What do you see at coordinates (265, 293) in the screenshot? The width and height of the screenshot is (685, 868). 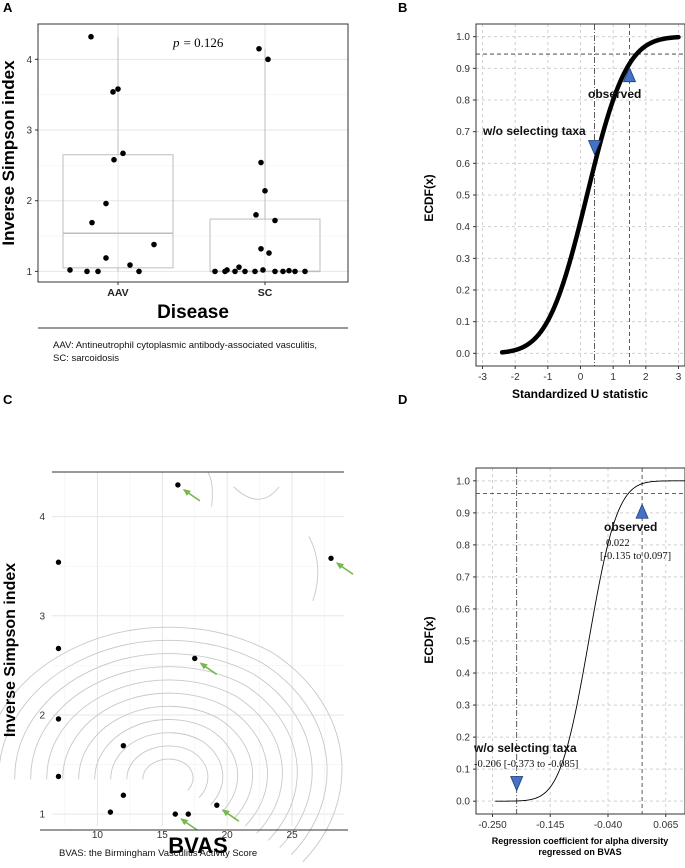 I see `panel-a-x-tick-label: SC` at bounding box center [265, 293].